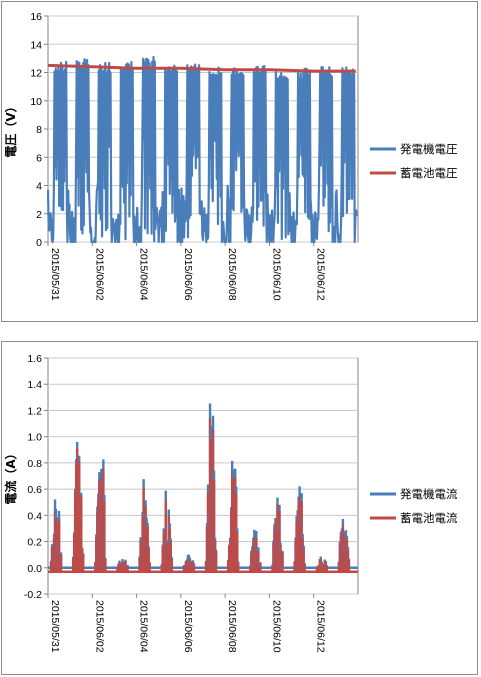 This screenshot has height=677, width=481. Describe the element at coordinates (36, 102) in the screenshot. I see `y-tick-label: 10` at that location.